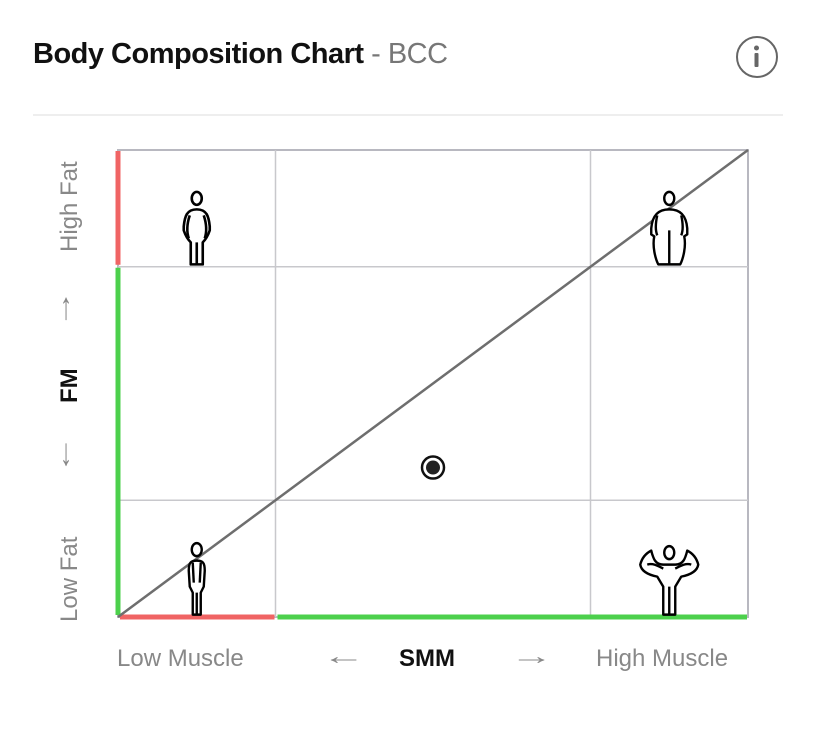 Image resolution: width=817 pixels, height=734 pixels. Describe the element at coordinates (66, 307) in the screenshot. I see `y-up-arrow: ↑` at that location.